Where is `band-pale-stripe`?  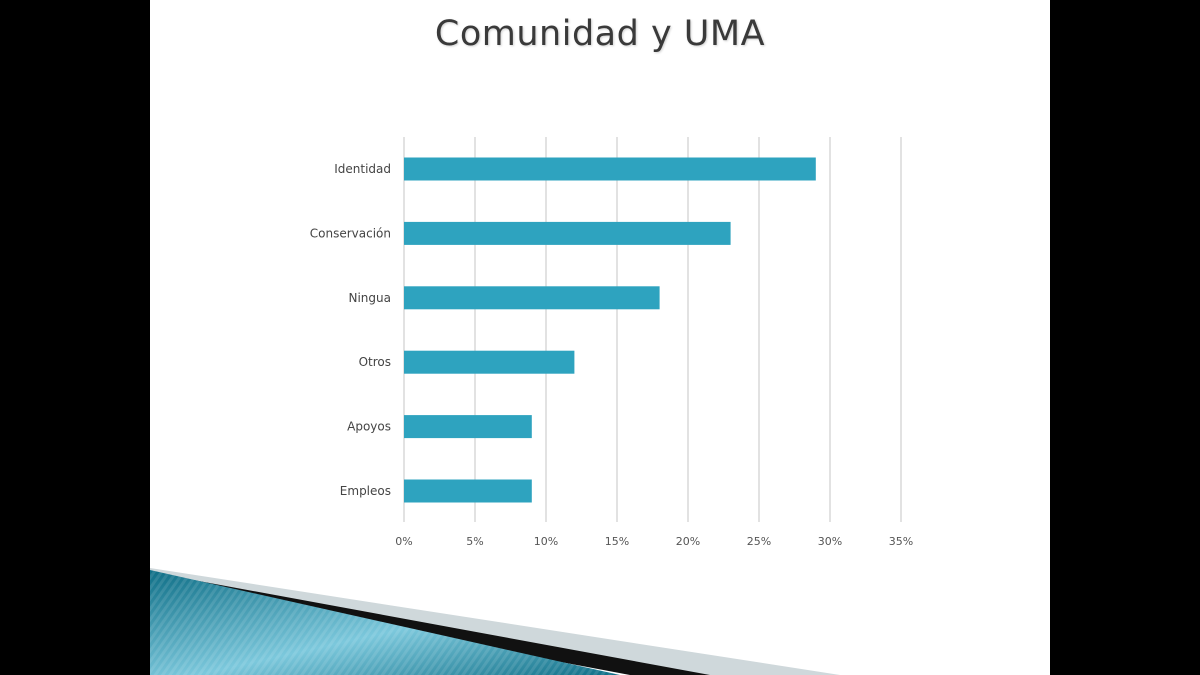
band-pale-stripe is located at coordinates (495, 621).